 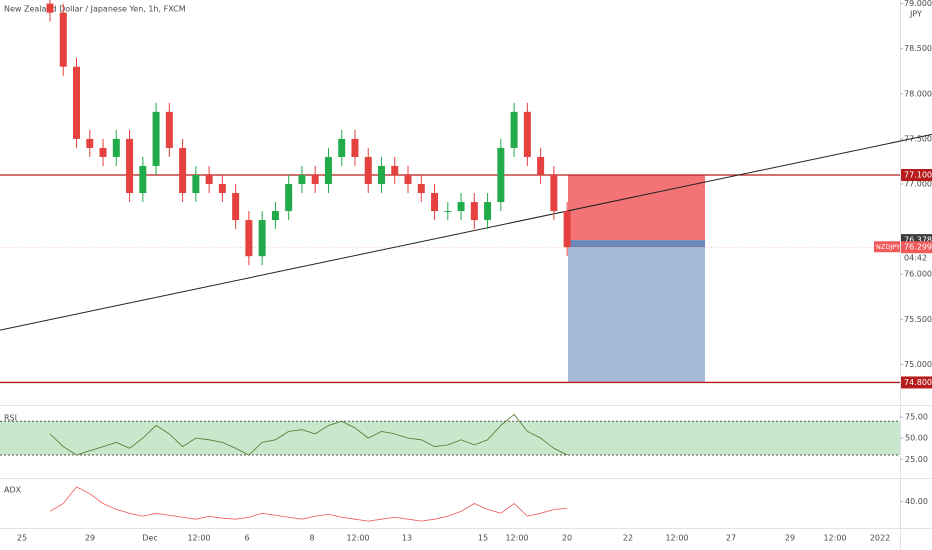 I want to click on stop-zone, so click(x=636, y=207).